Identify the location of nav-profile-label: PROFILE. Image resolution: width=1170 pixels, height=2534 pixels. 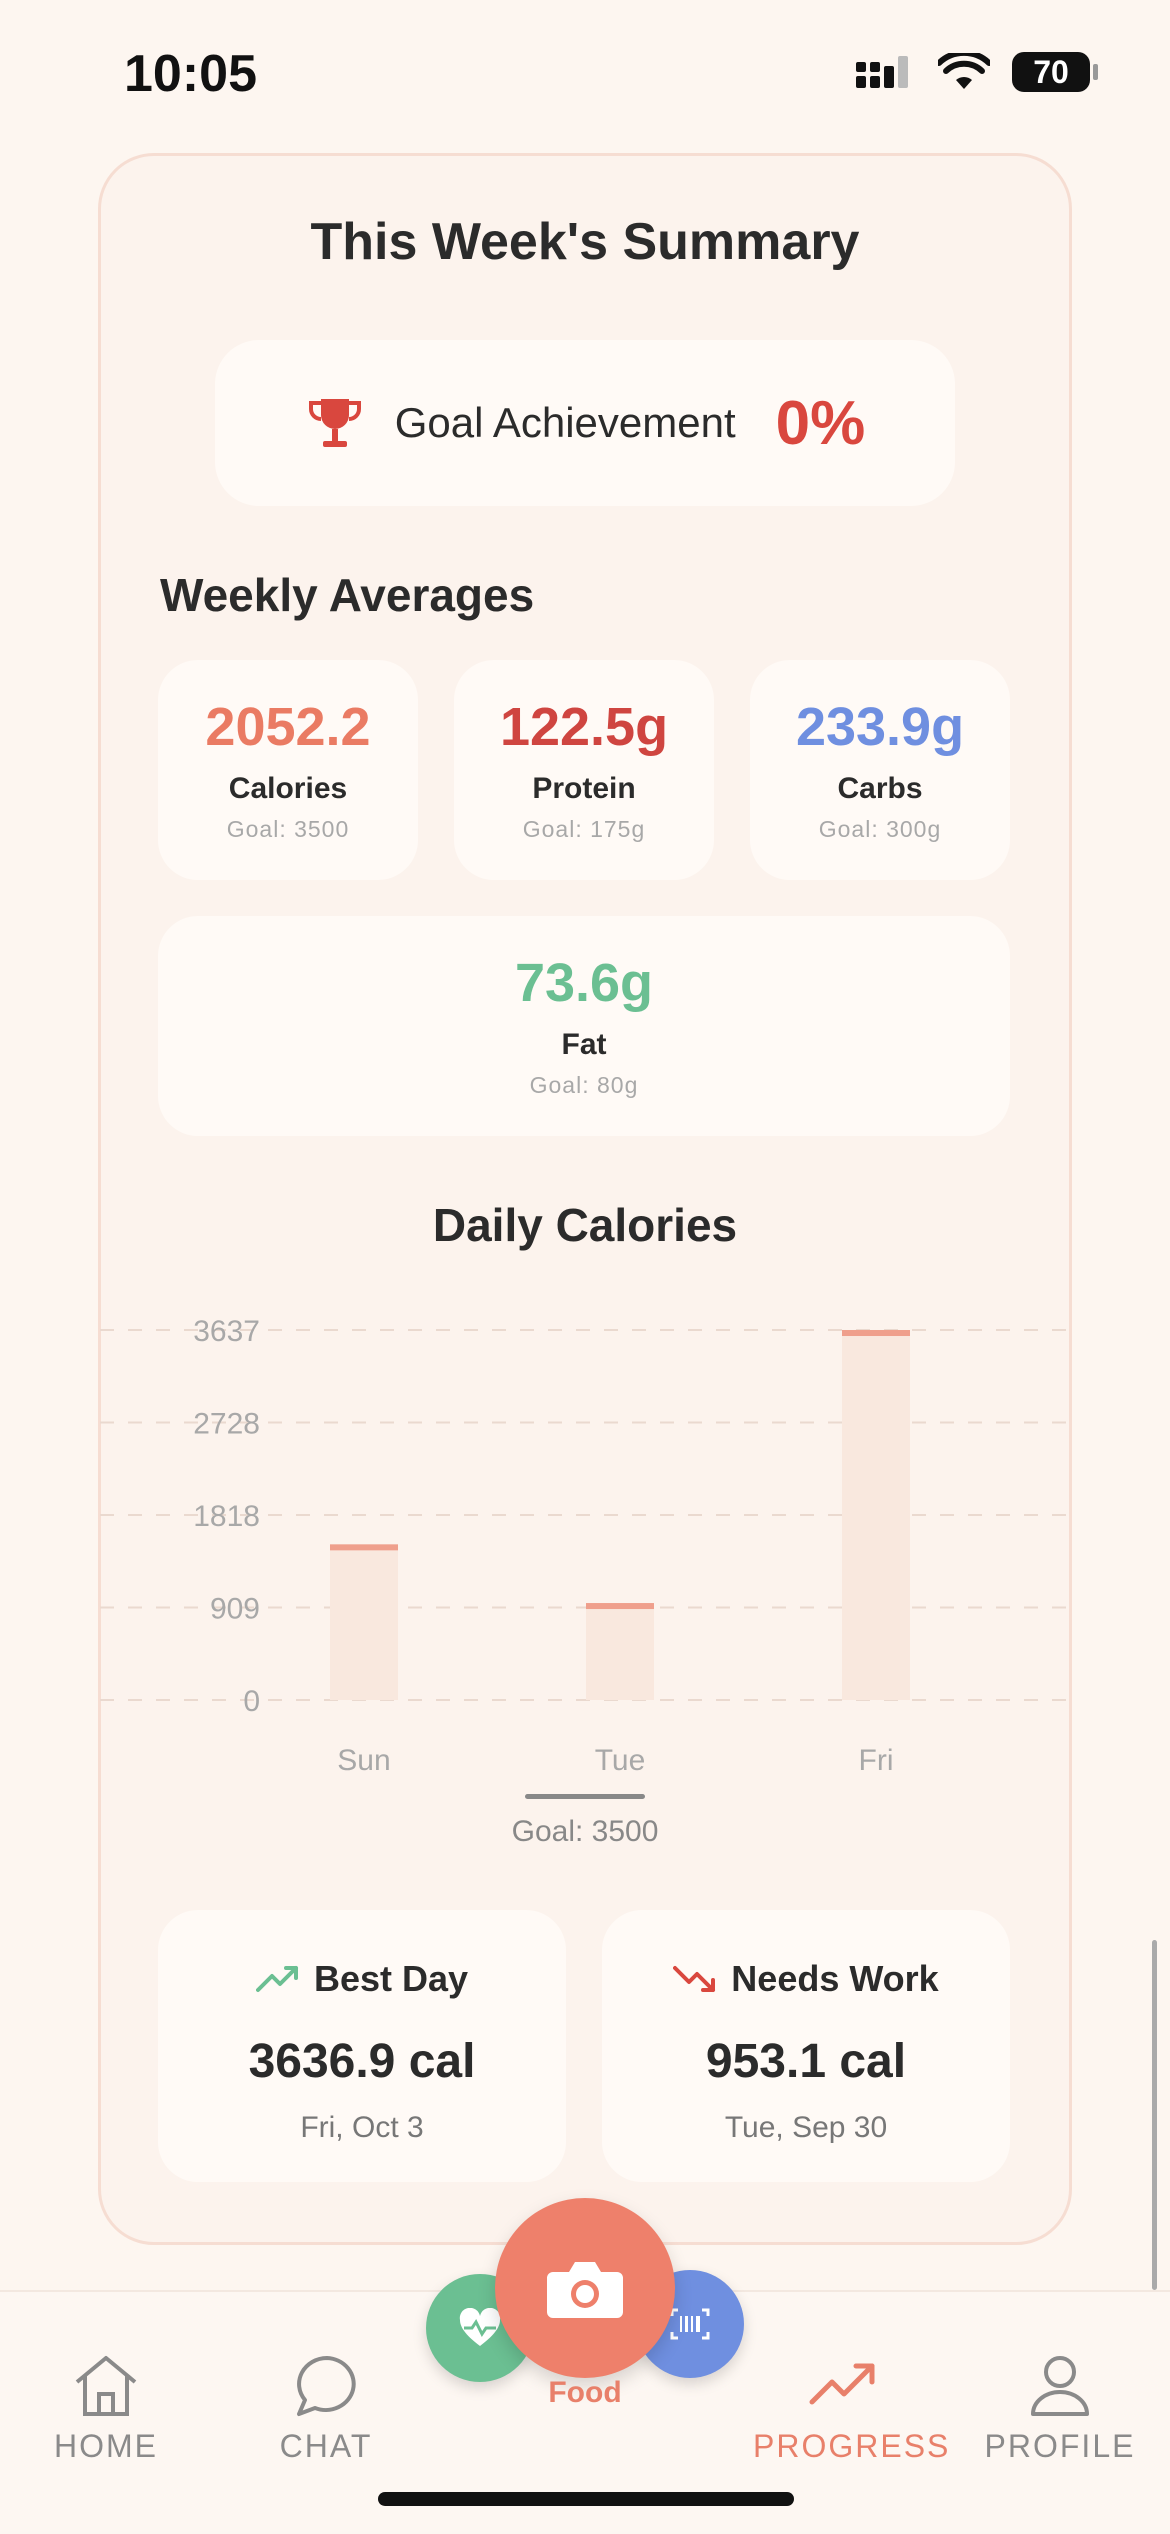
(1060, 2446).